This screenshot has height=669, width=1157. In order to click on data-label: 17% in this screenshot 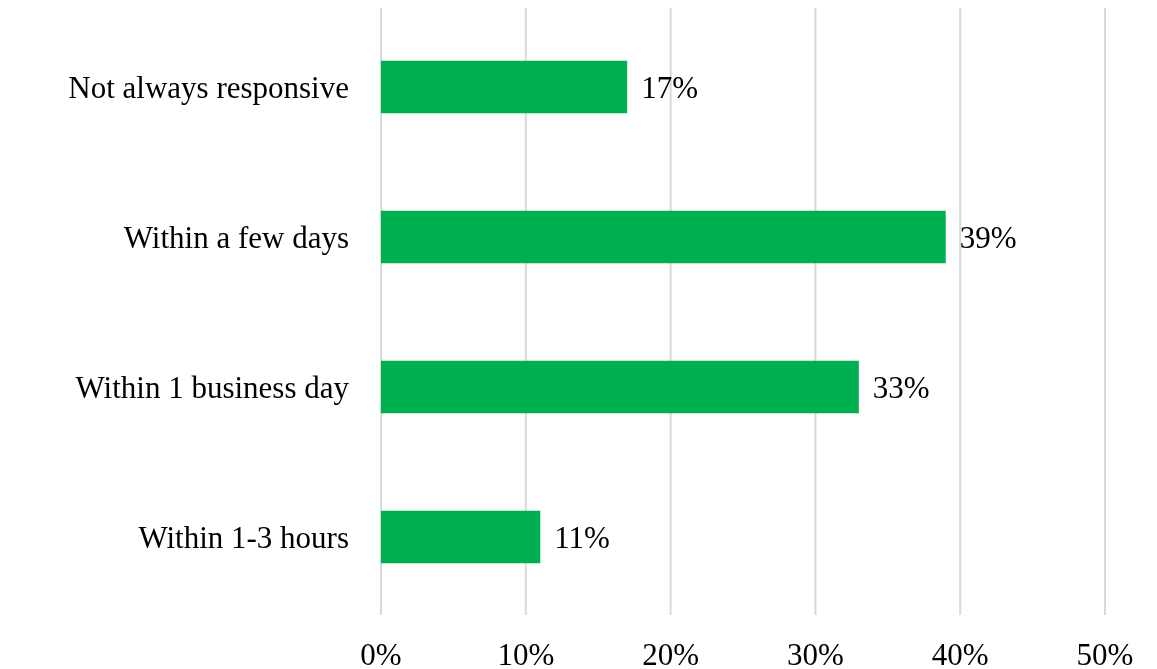, I will do `click(669, 87)`.